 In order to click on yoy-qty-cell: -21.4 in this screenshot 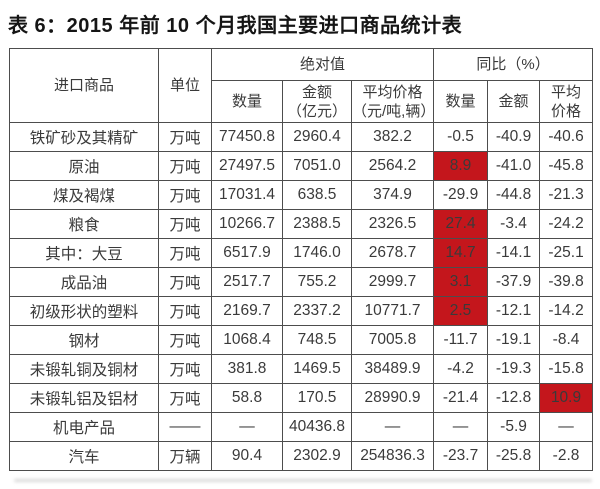, I will do `click(461, 398)`.